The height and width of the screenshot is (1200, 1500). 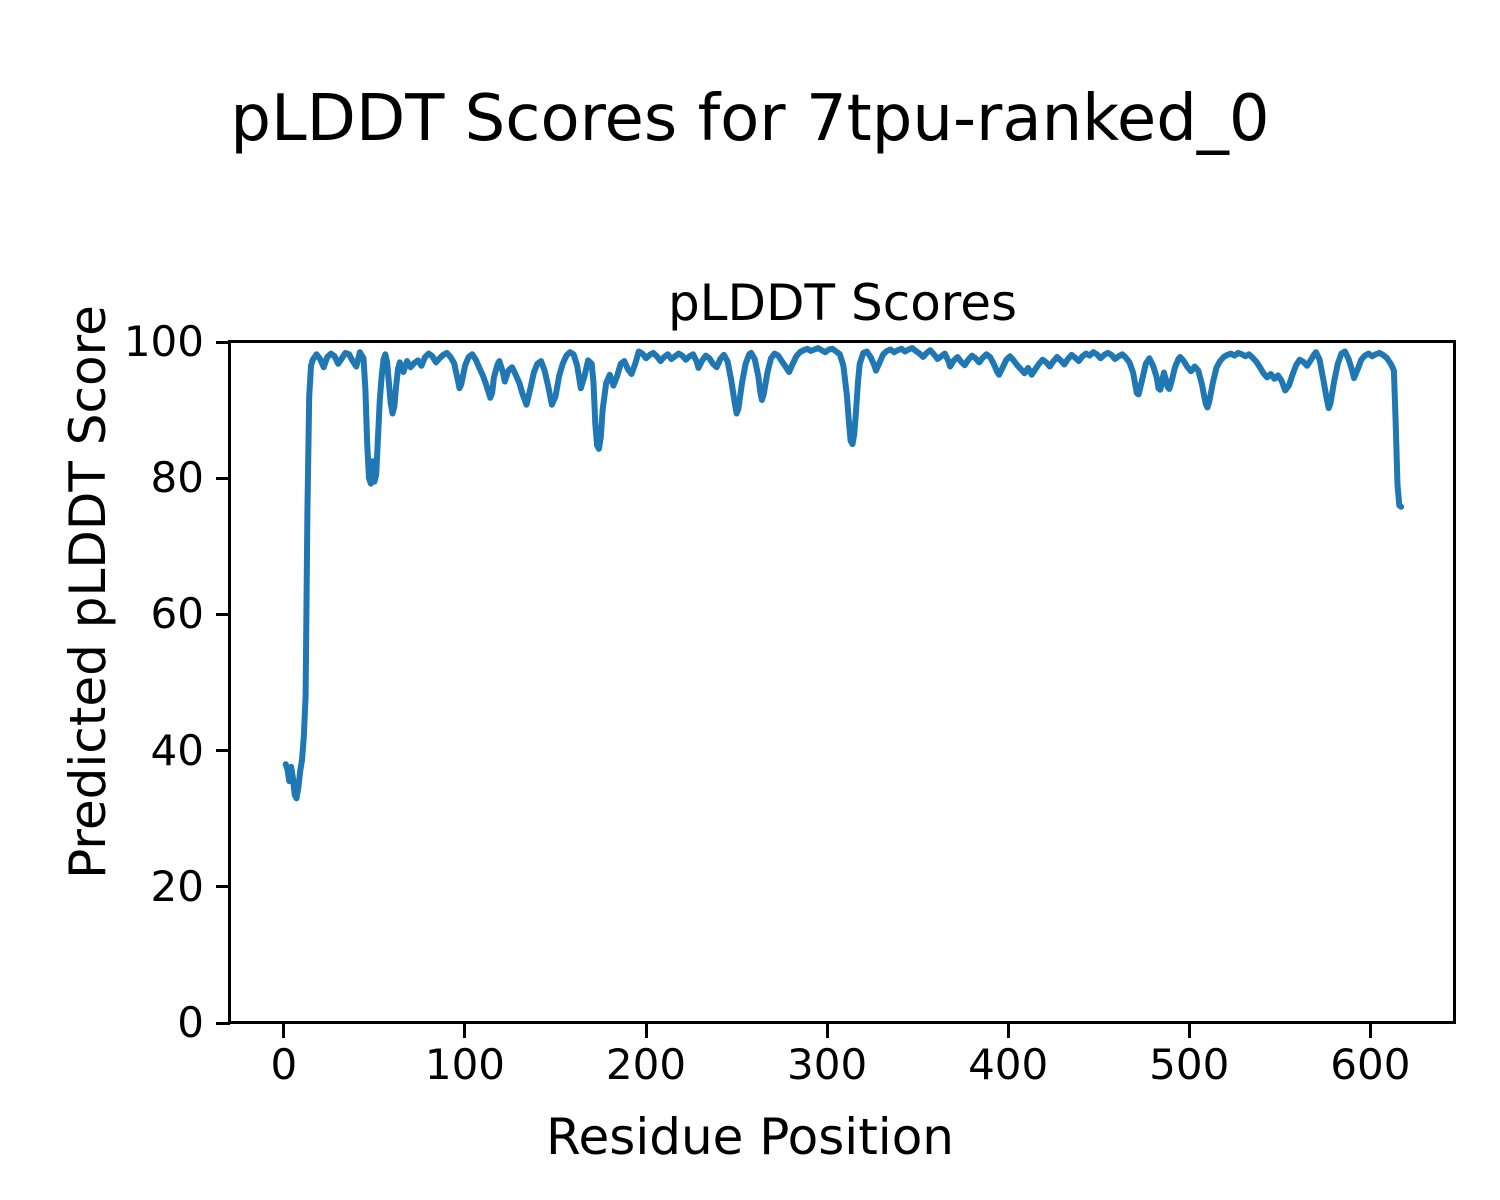 I want to click on x-tick-label: 400, so click(x=1008, y=1064).